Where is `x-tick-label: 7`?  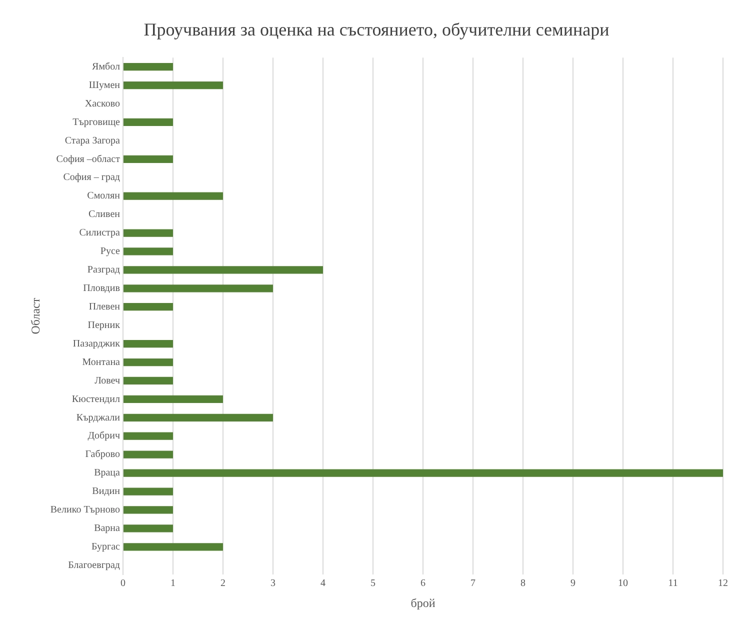
x-tick-label: 7 is located at coordinates (473, 584).